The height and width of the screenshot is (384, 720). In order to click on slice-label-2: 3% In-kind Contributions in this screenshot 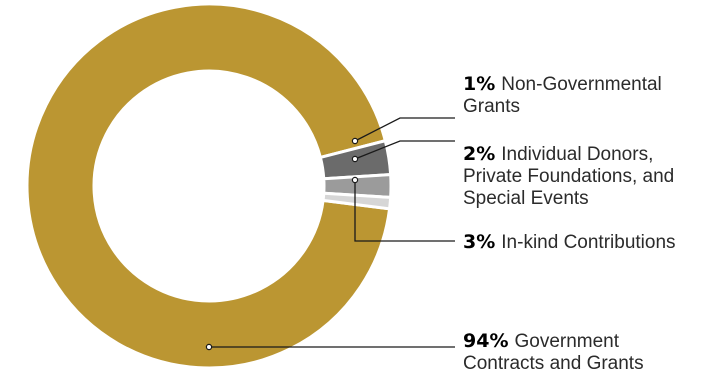, I will do `click(569, 242)`.